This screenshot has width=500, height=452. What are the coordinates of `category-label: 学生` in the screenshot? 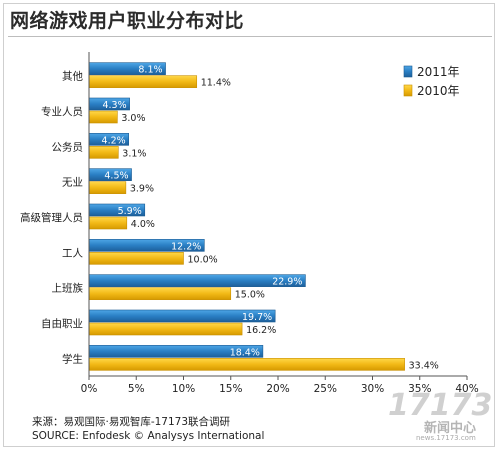 It's located at (72, 358).